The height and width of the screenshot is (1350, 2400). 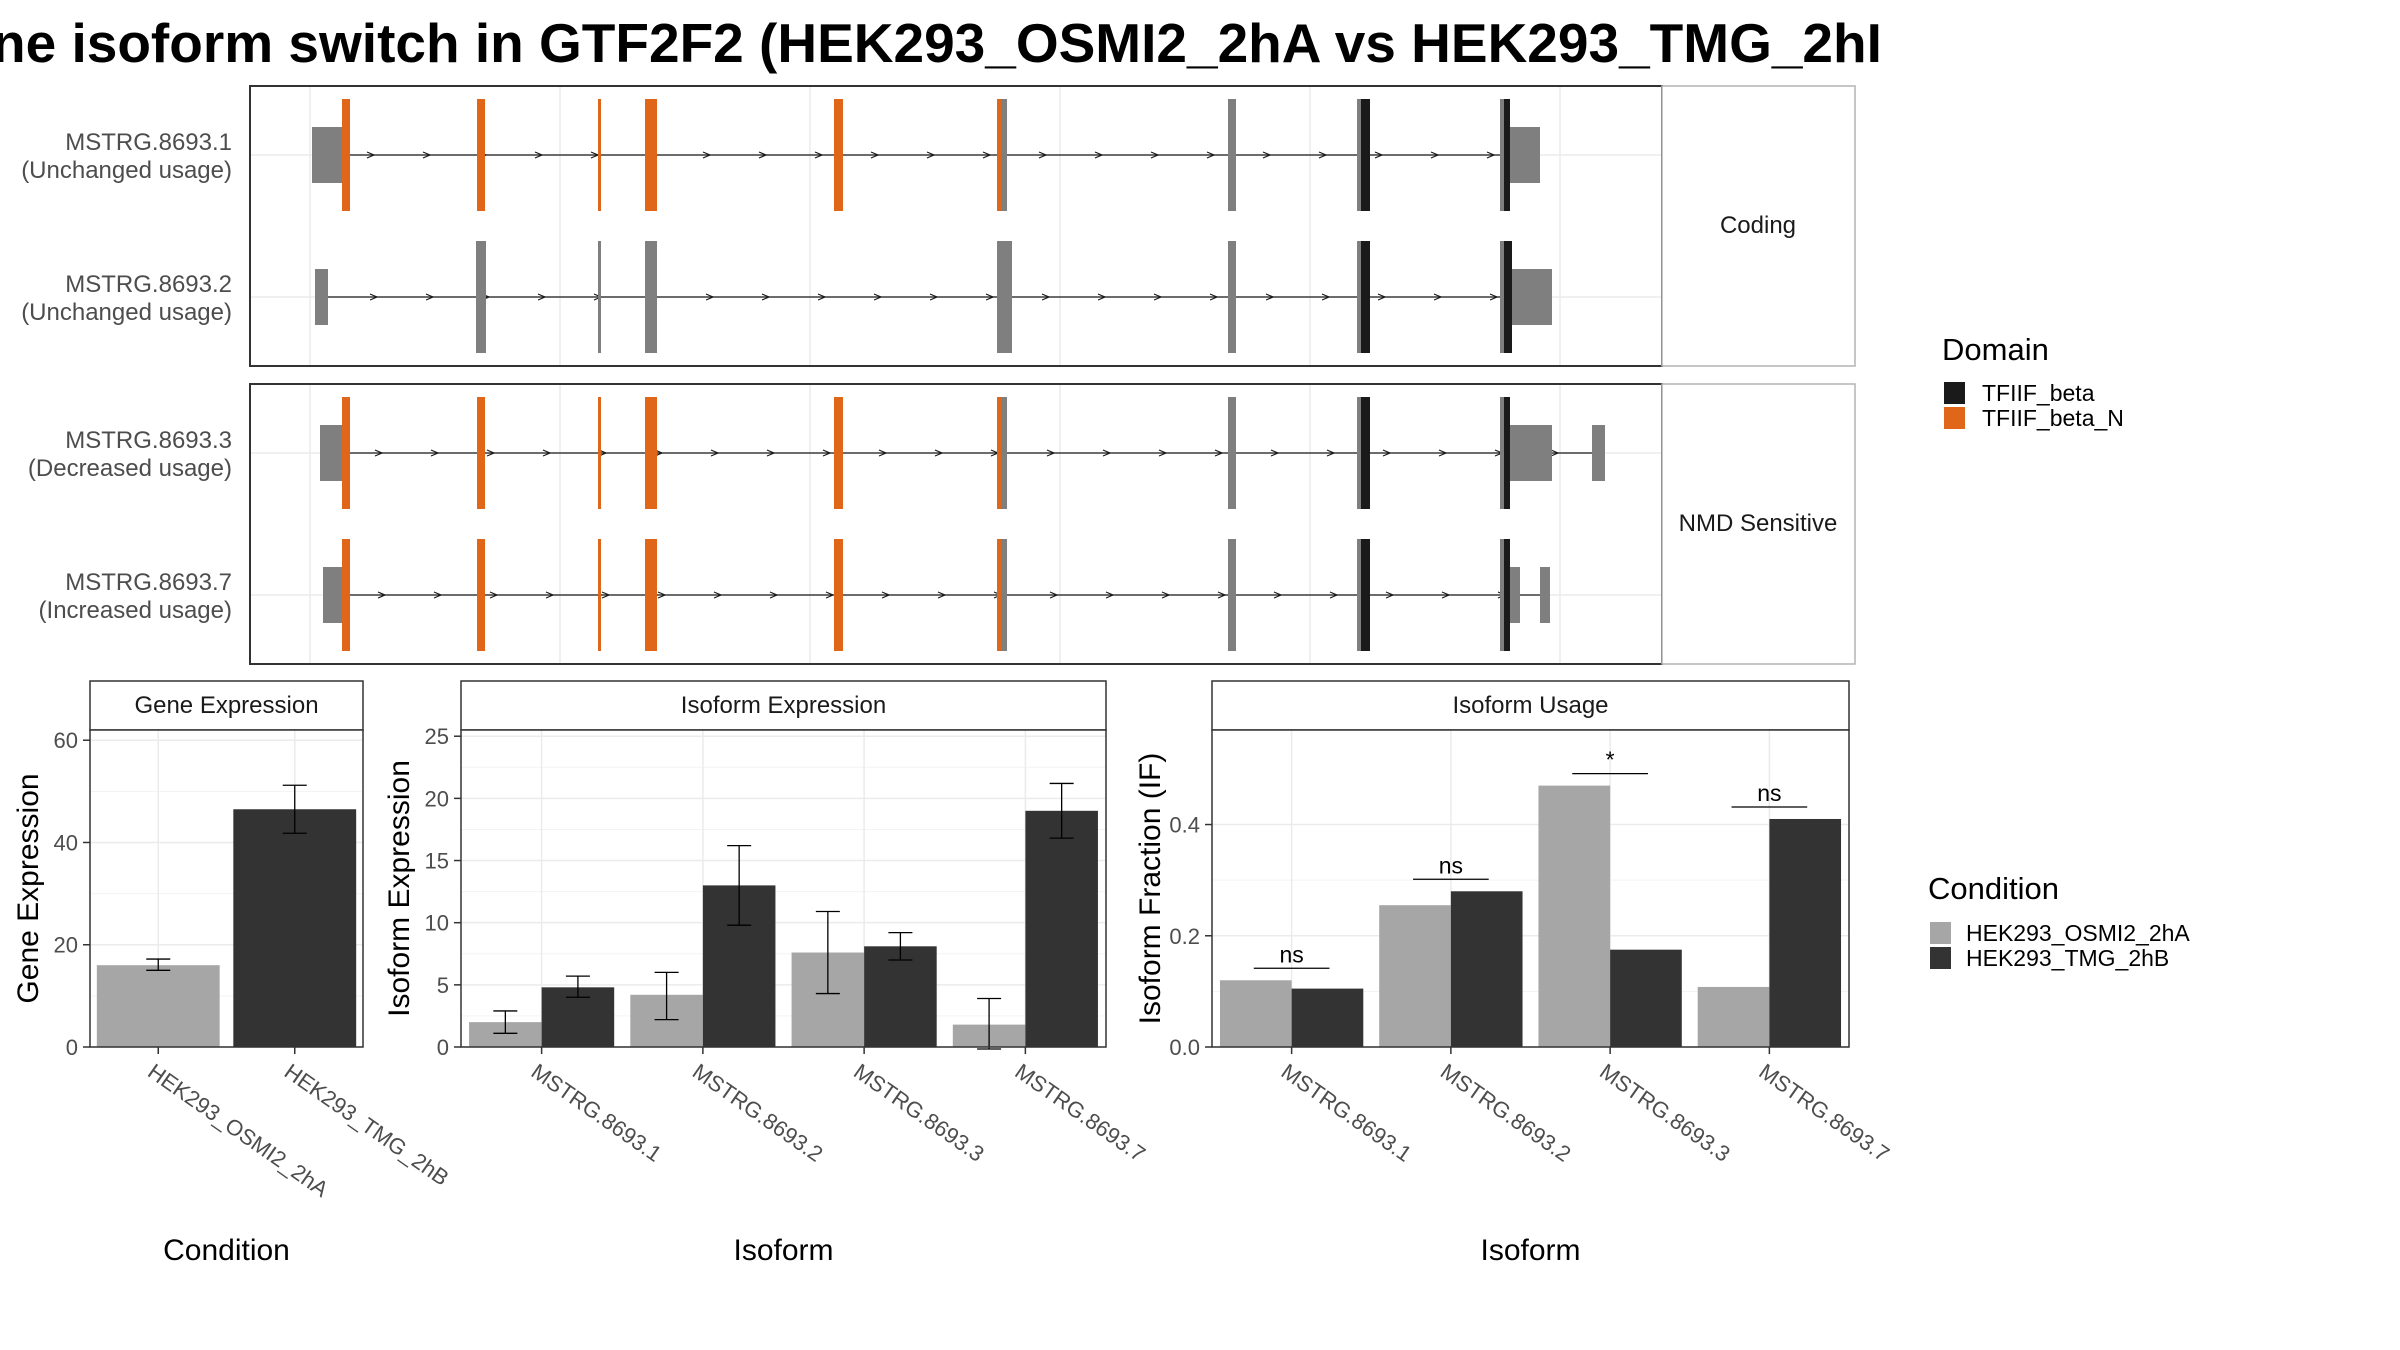 What do you see at coordinates (2078, 933) in the screenshot?
I see `legend-label-condition-a: HEK293_OSMI2_2hA` at bounding box center [2078, 933].